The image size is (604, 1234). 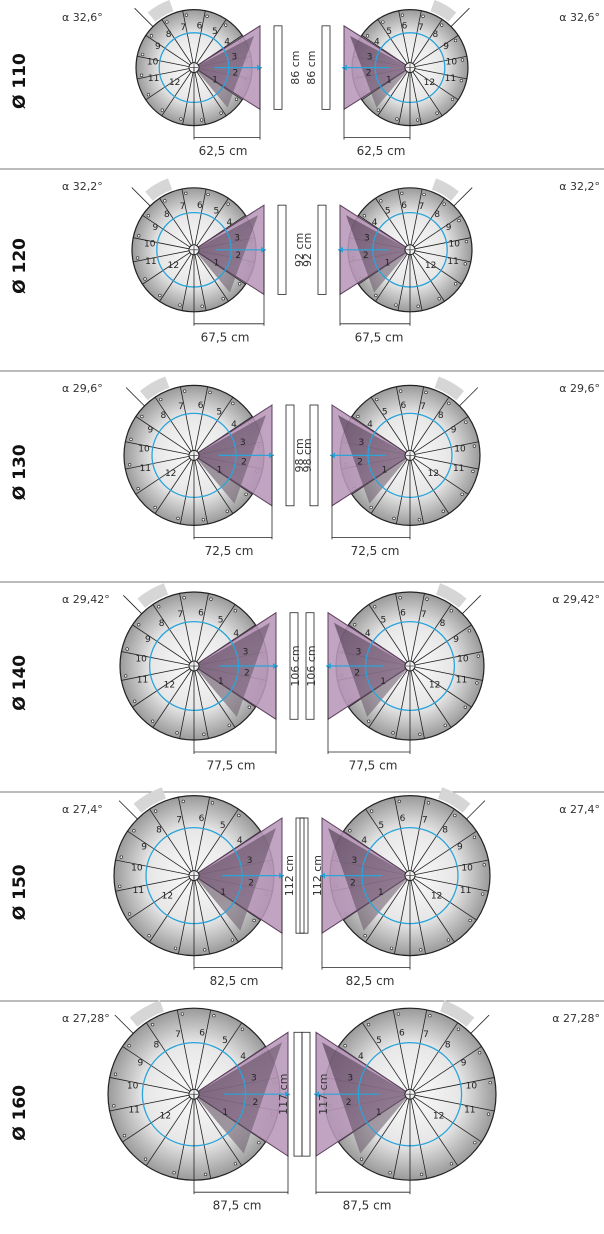 I want to click on step-number-2-left-11: 11, so click(x=145, y=469).